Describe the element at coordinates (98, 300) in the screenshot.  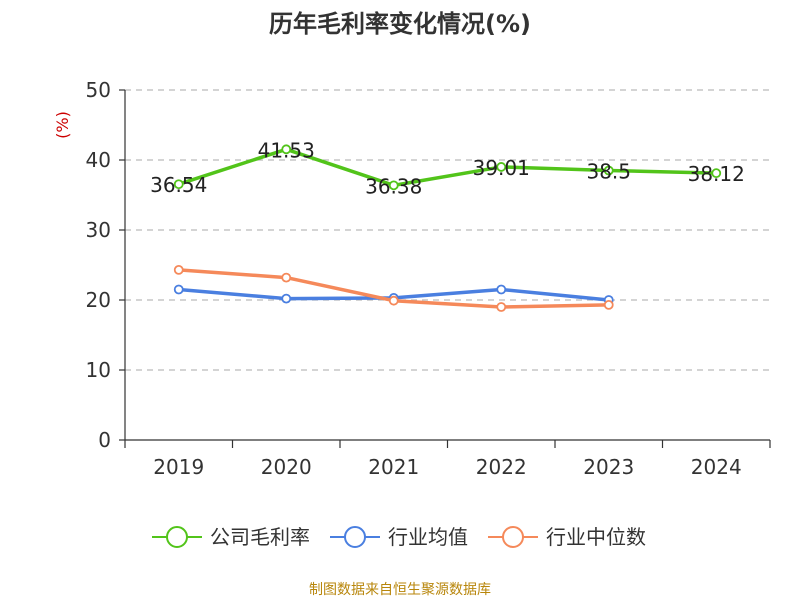
I see `y-tick-label: 20` at that location.